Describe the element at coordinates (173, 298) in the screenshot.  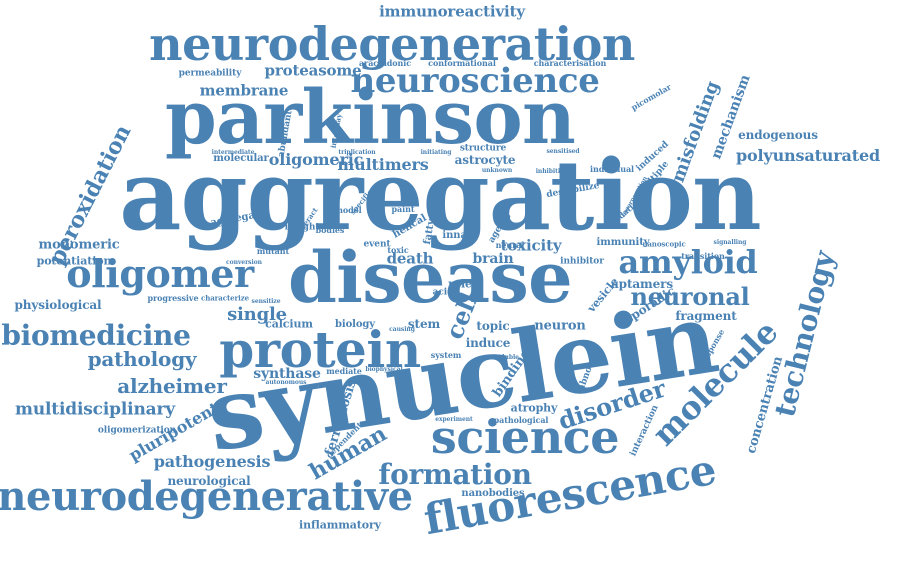
I see `word-progressive: progressive` at that location.